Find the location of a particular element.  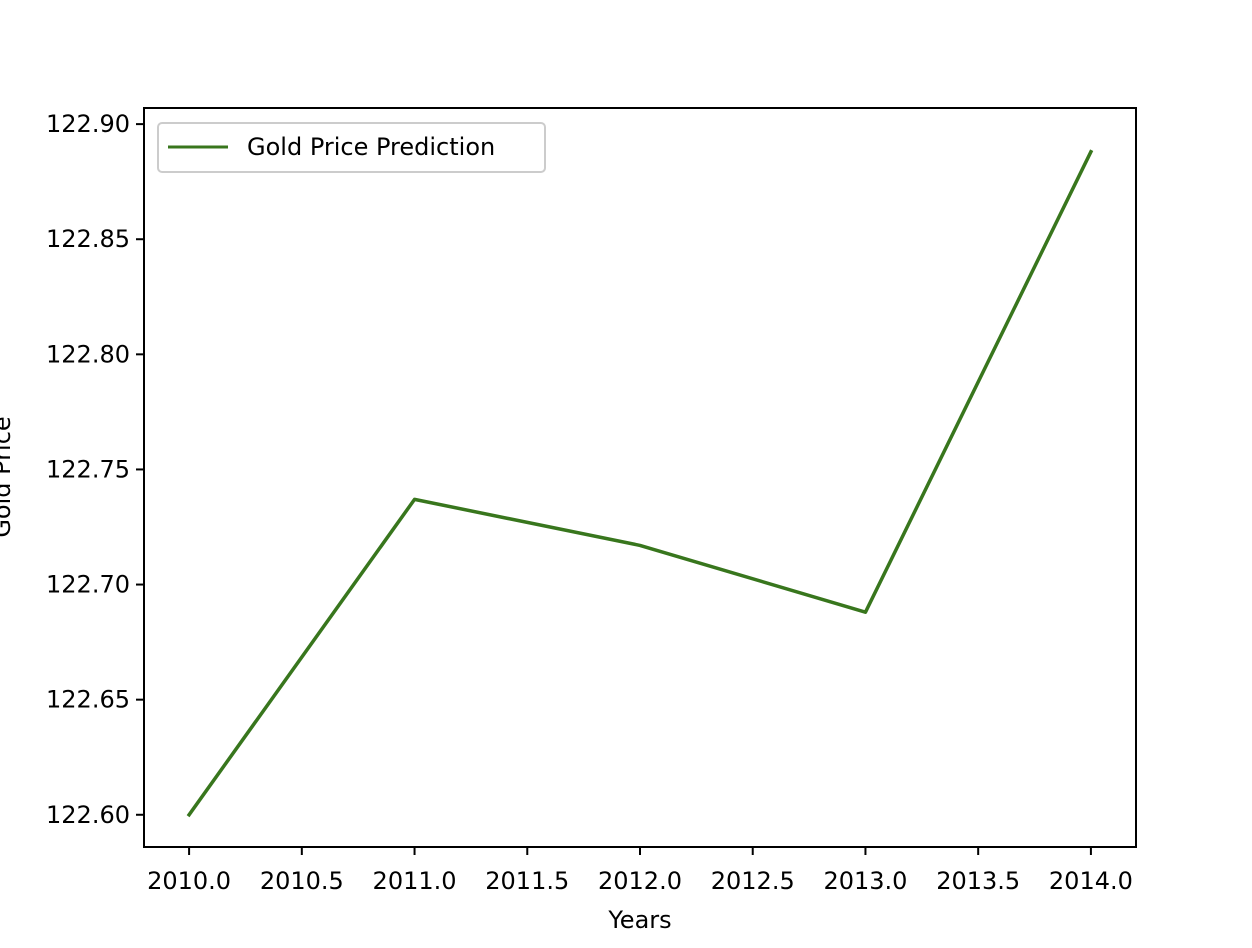

legend: Gold Price Prediction is located at coordinates (351, 147).